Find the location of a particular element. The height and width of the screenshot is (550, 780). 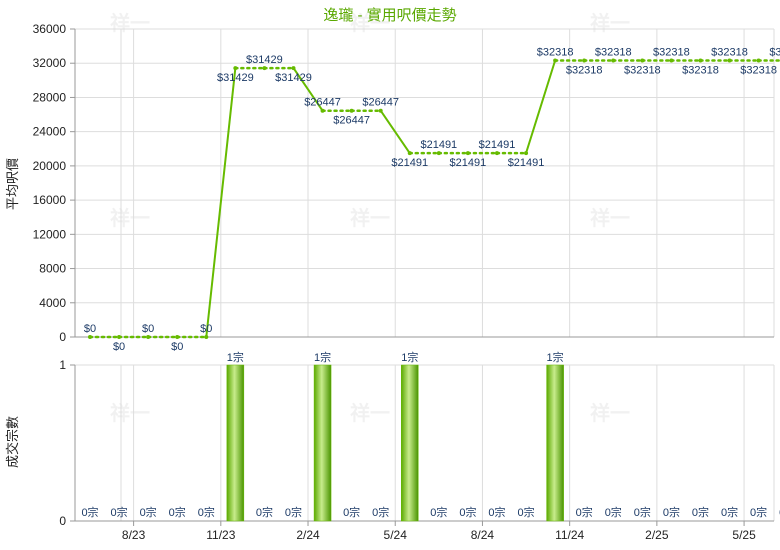

line-y-tick-label: 12000 is located at coordinates (50, 234).